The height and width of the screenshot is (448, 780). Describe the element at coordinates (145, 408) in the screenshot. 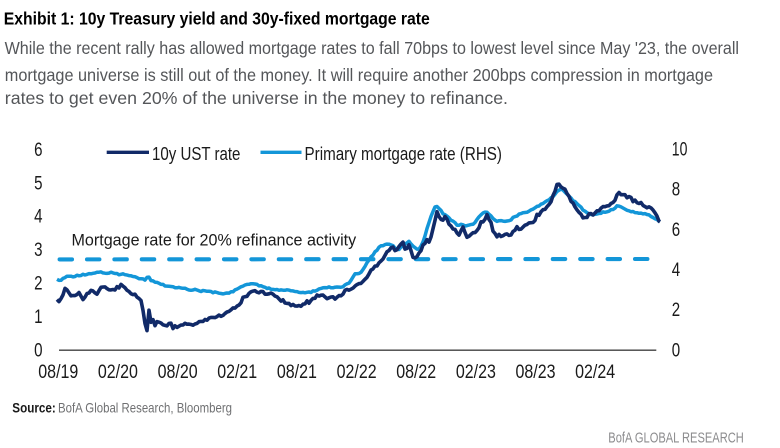

I see `svg-text:BofA Global Research, Bloomber: BofA Global Research, Bloomberg` at that location.